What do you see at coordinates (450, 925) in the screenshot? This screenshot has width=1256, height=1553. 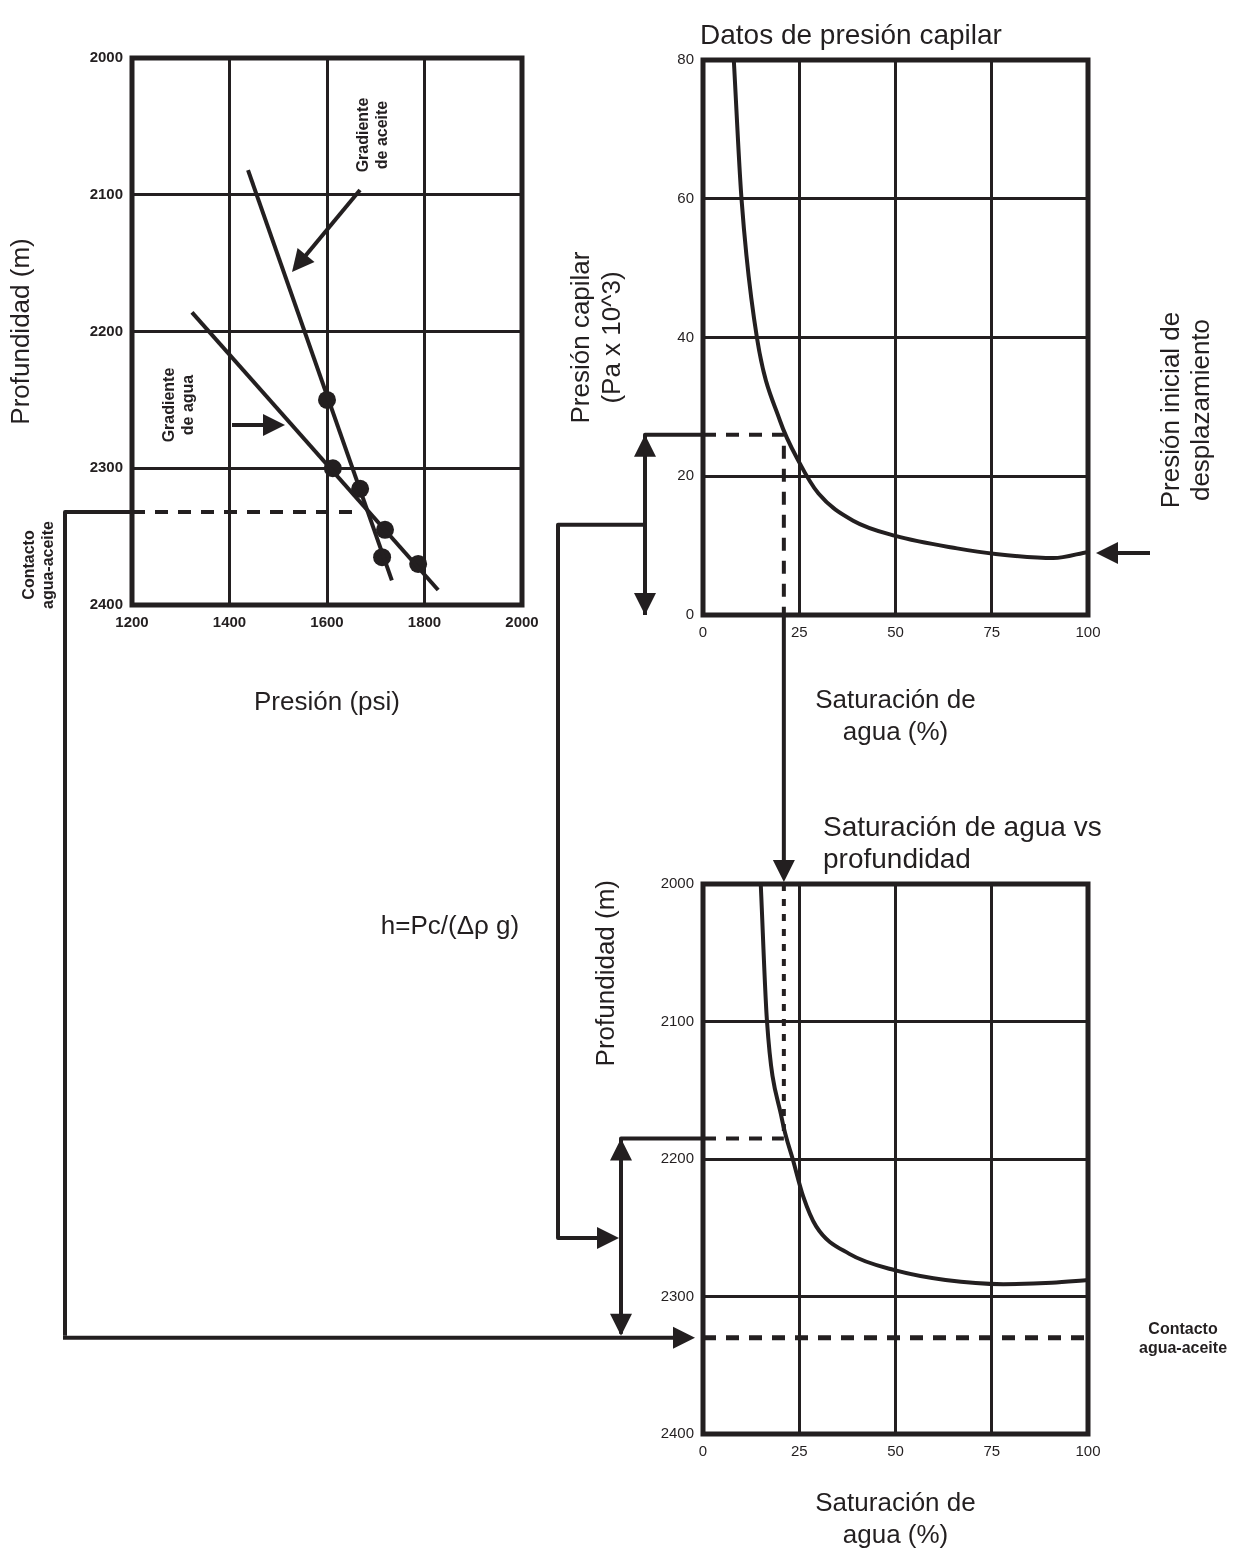 I see `text: h=Pc/(Δρ g)` at bounding box center [450, 925].